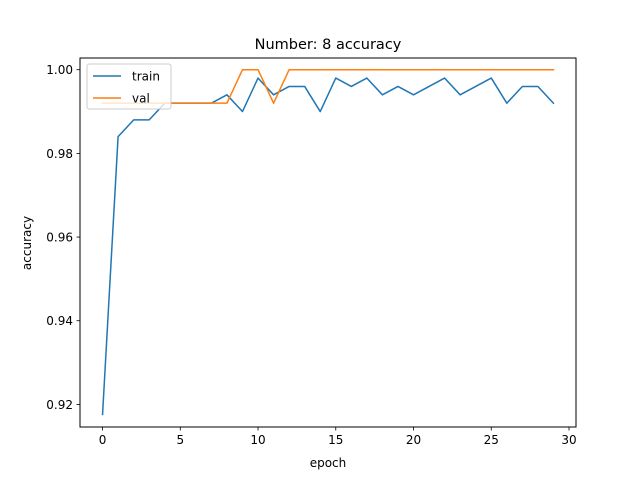 The height and width of the screenshot is (480, 640). What do you see at coordinates (59, 238) in the screenshot?
I see `y-tick-label: 0.96` at bounding box center [59, 238].